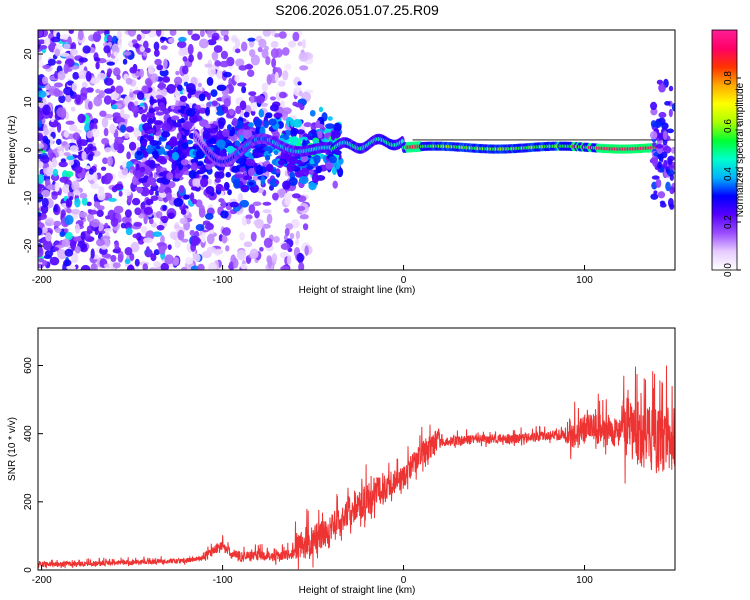  Describe the element at coordinates (223, 280) in the screenshot. I see `spectrogram-x-tick-label: -100` at that location.